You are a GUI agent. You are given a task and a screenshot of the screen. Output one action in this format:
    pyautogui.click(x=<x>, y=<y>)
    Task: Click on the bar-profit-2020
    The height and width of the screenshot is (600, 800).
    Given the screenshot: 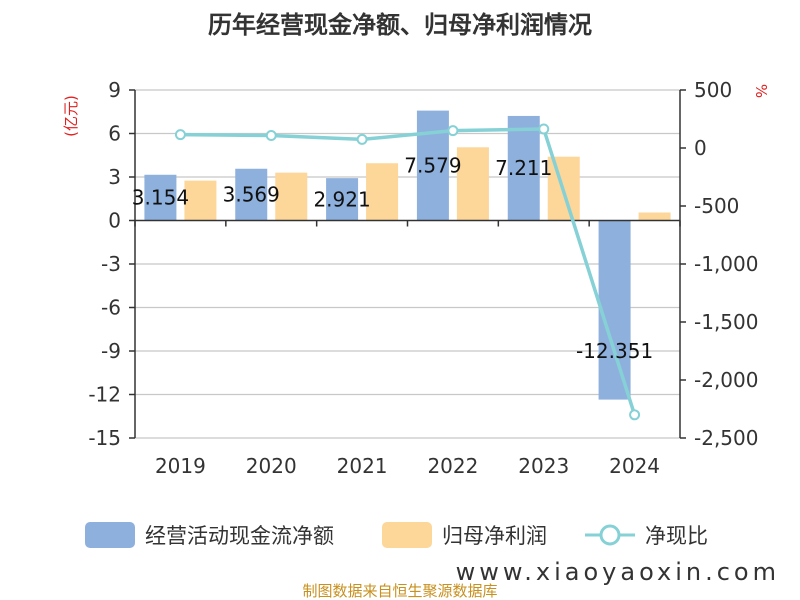 What is the action you would take?
    pyautogui.click(x=291, y=196)
    